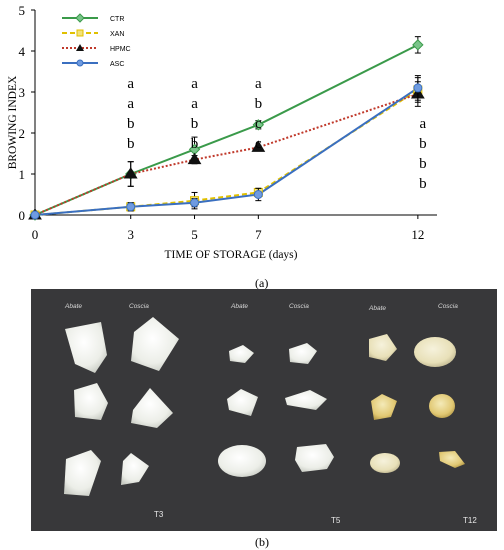 The width and height of the screenshot is (504, 550). Describe the element at coordinates (423, 164) in the screenshot. I see `sig-letter-12-2: b` at that location.